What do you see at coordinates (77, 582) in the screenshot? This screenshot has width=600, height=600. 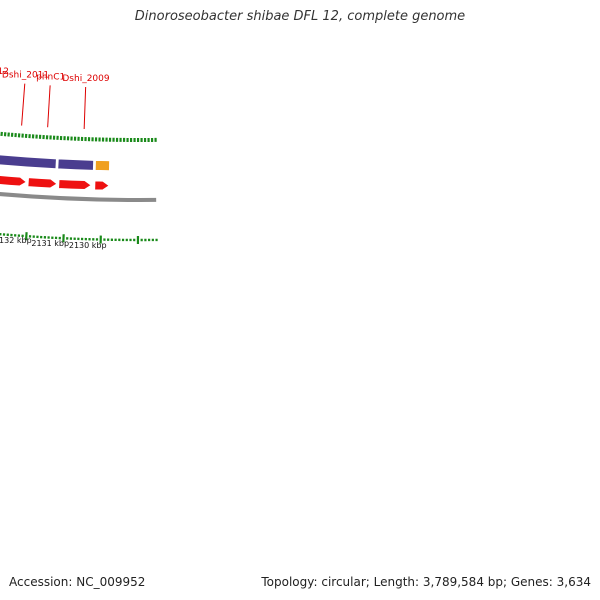 I see `accession-text: Accession: NC_009952` at bounding box center [77, 582].